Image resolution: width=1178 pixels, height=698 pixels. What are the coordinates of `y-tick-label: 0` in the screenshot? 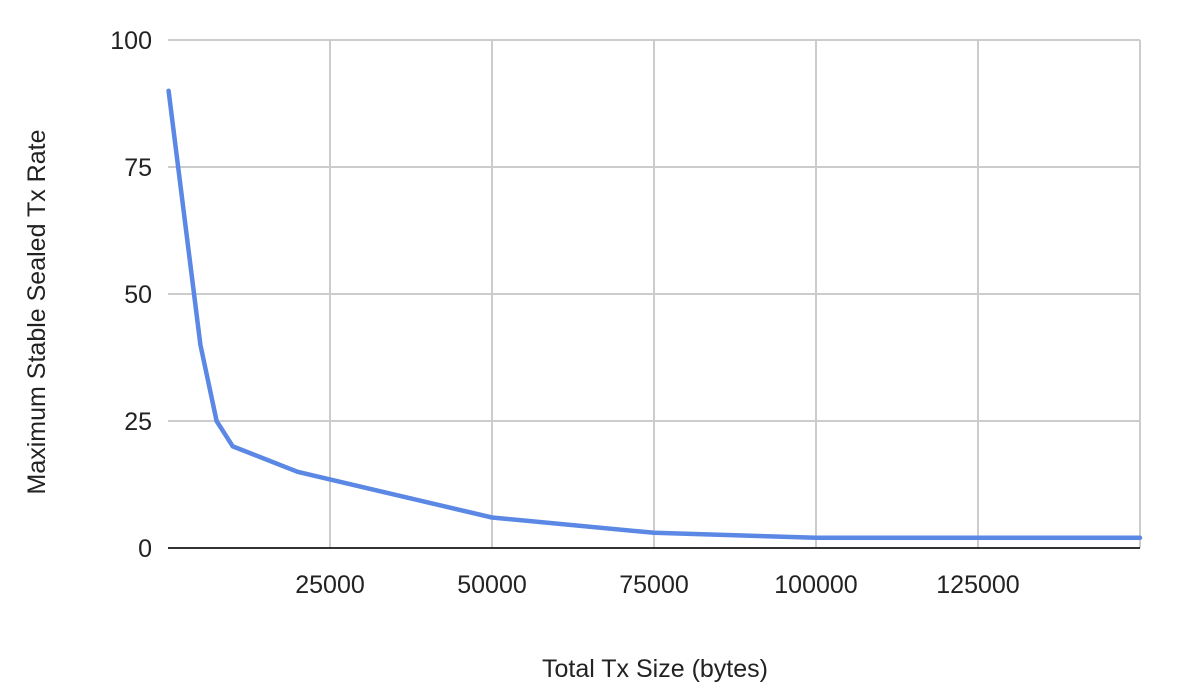 It's located at (145, 549).